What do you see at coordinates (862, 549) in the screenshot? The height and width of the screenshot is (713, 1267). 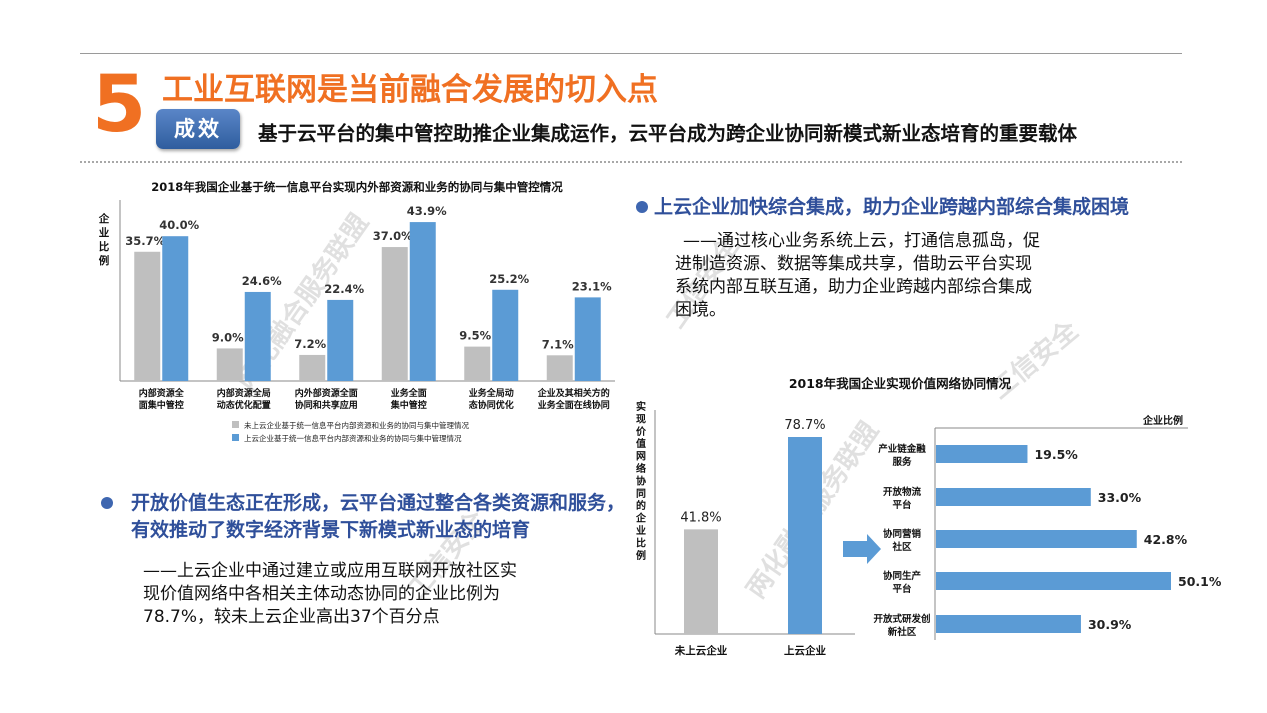 I see `chart-arrow-icon` at bounding box center [862, 549].